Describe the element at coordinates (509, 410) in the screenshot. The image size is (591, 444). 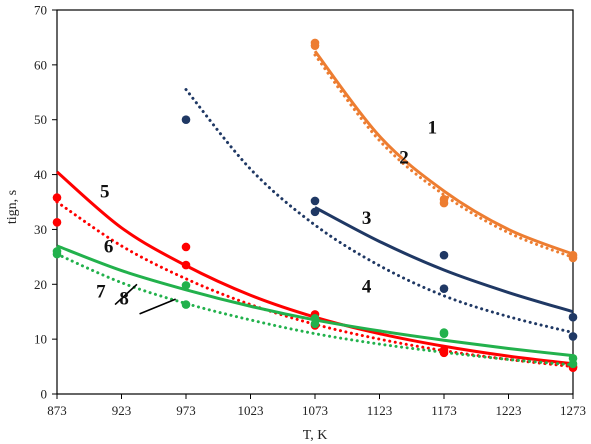
I see `x-tick-label: 1223` at that location.